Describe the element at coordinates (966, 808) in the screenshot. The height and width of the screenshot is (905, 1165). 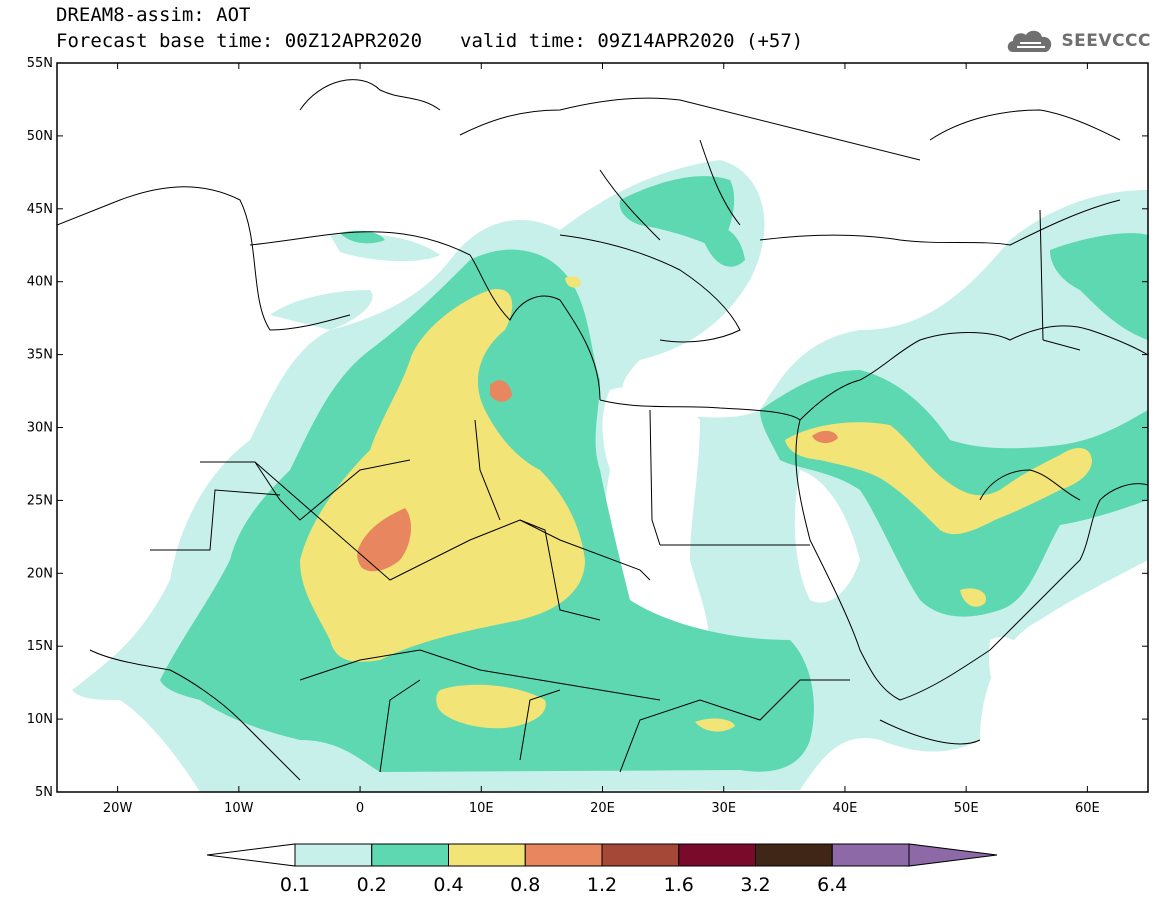
I see `lon-label: 50E` at that location.